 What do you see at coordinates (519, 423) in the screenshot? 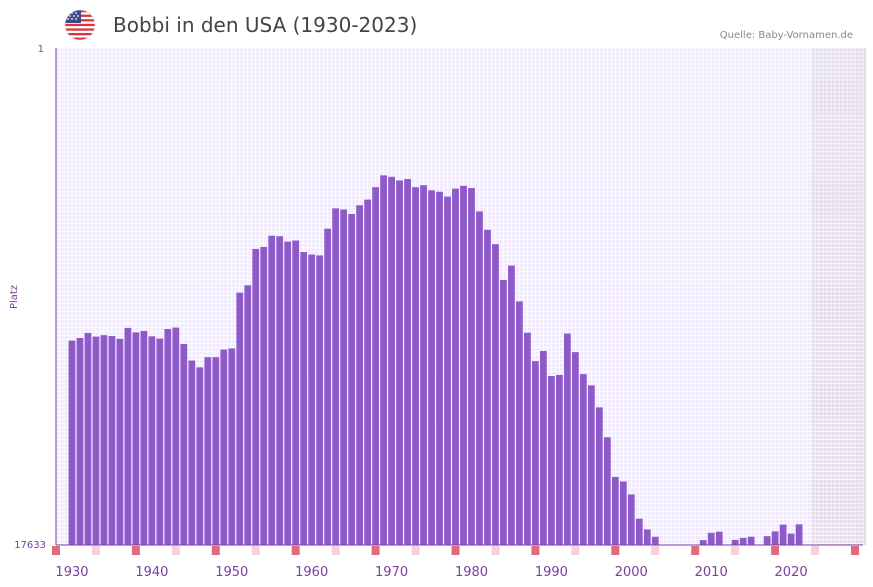
I see `bar-1986` at bounding box center [519, 423].